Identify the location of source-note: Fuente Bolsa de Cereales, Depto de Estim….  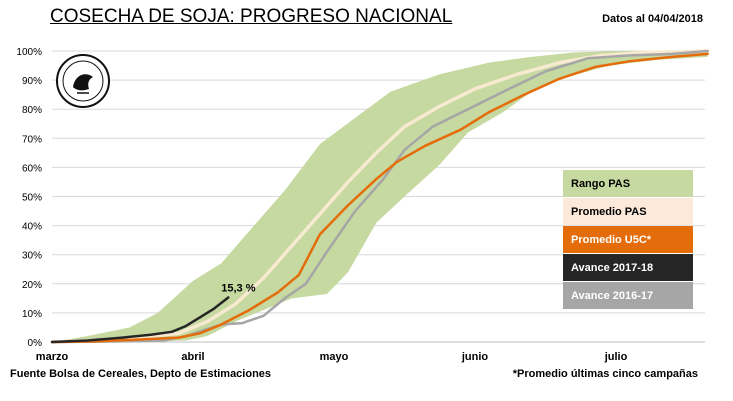
(141, 374).